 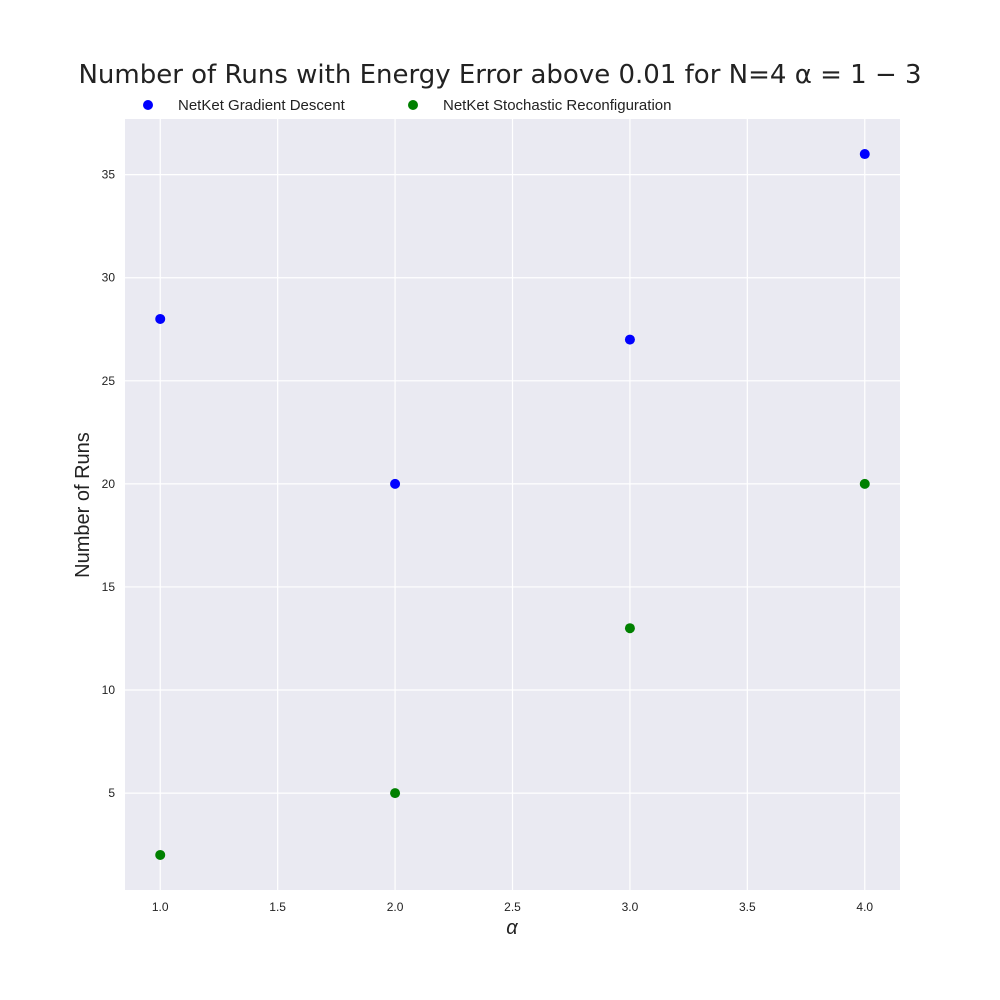 What do you see at coordinates (277, 907) in the screenshot?
I see `x-tick-label: 1.5` at bounding box center [277, 907].